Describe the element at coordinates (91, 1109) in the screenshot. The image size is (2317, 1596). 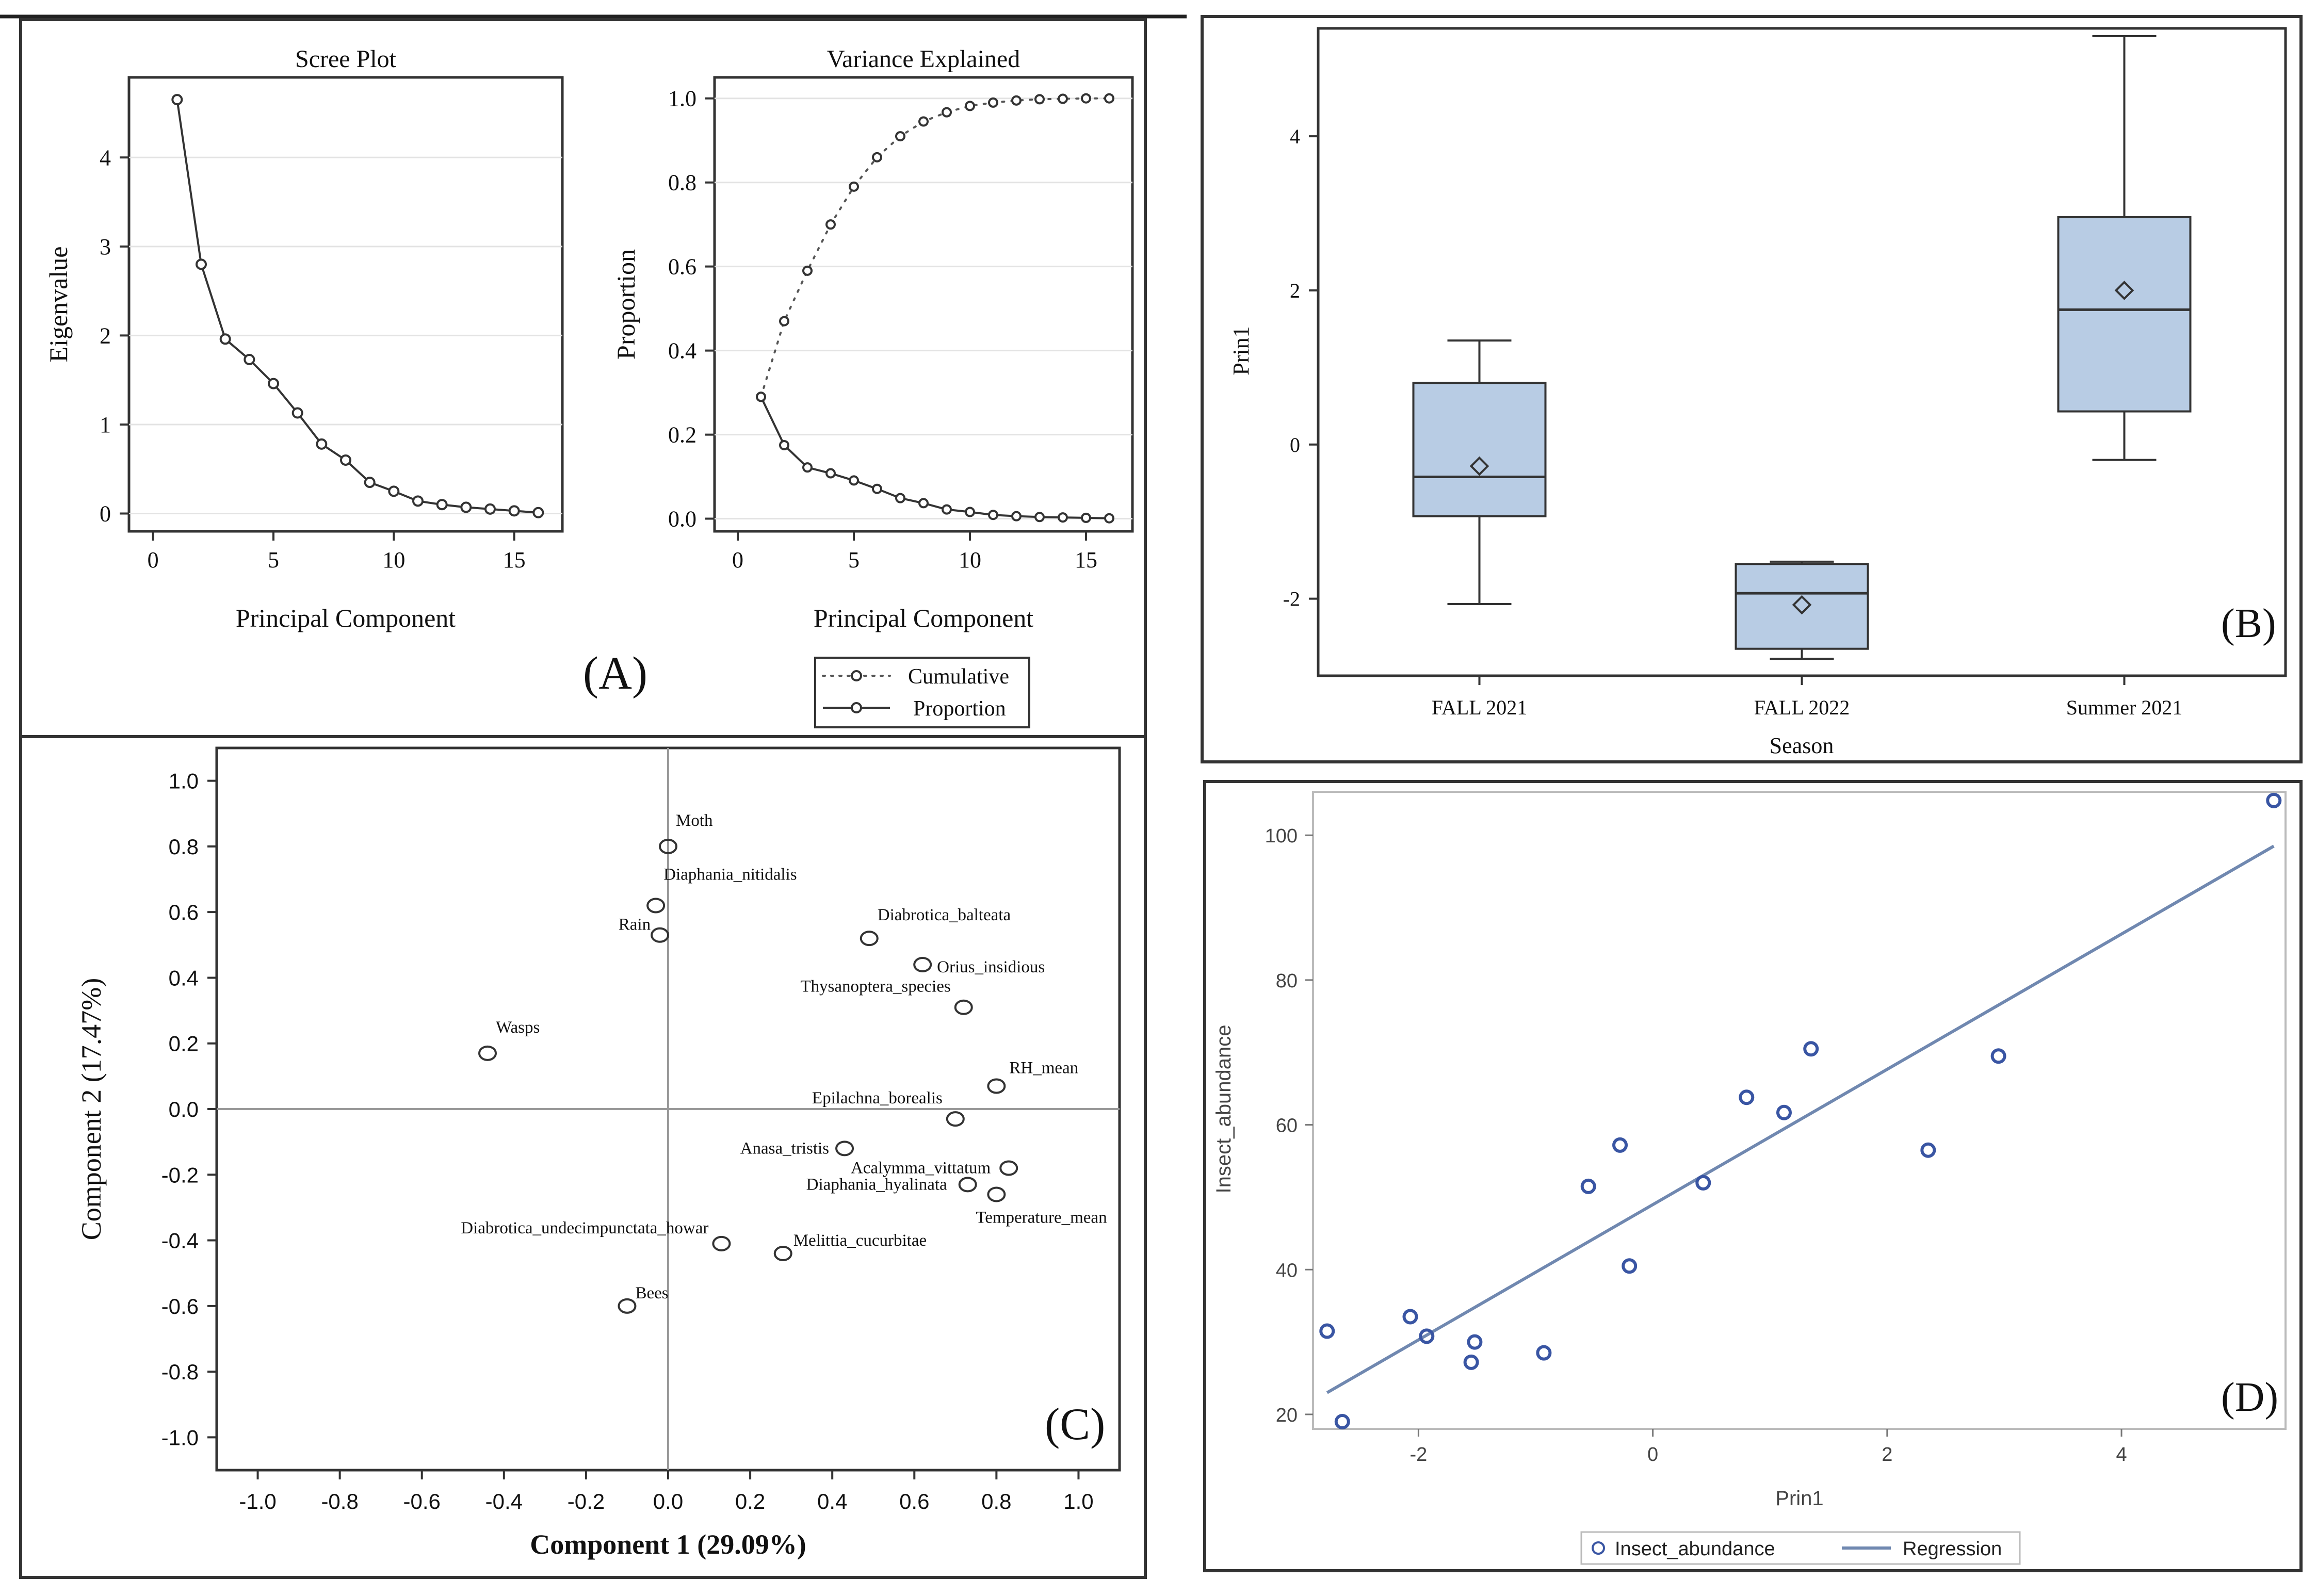
I see `loadings-ylabel: Component 2 (17.47%)` at that location.